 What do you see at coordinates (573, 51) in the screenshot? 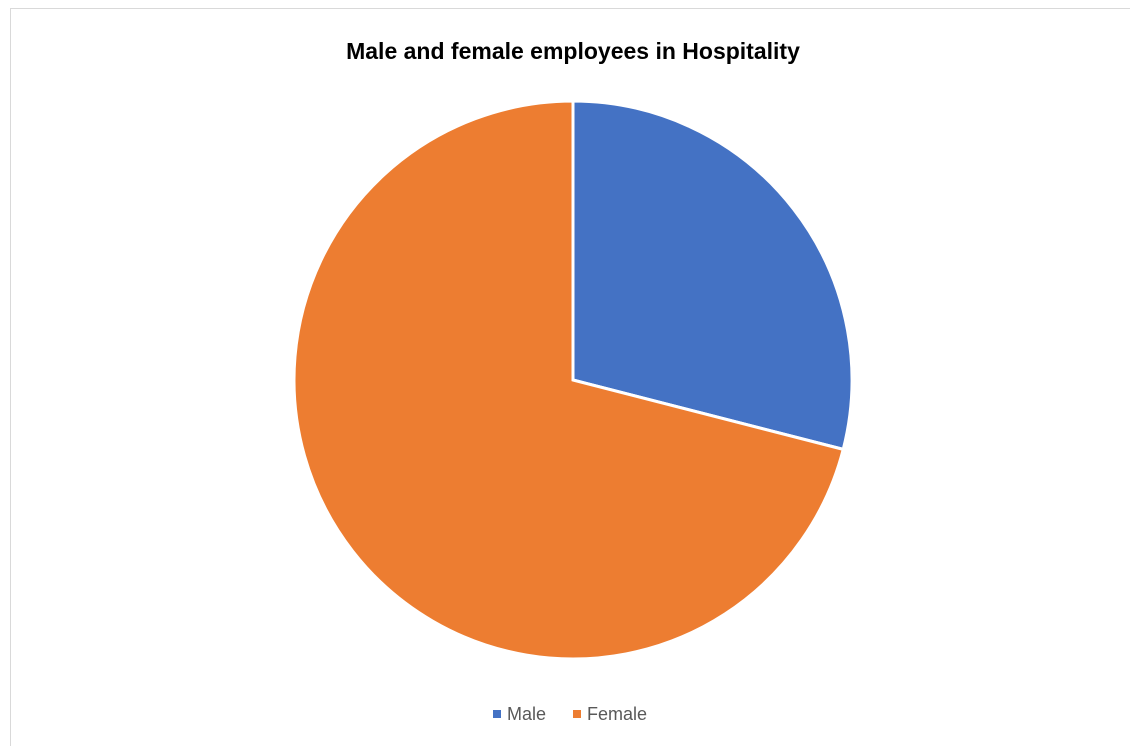
I see `chart-title: Male and female employees in Hospitality` at bounding box center [573, 51].